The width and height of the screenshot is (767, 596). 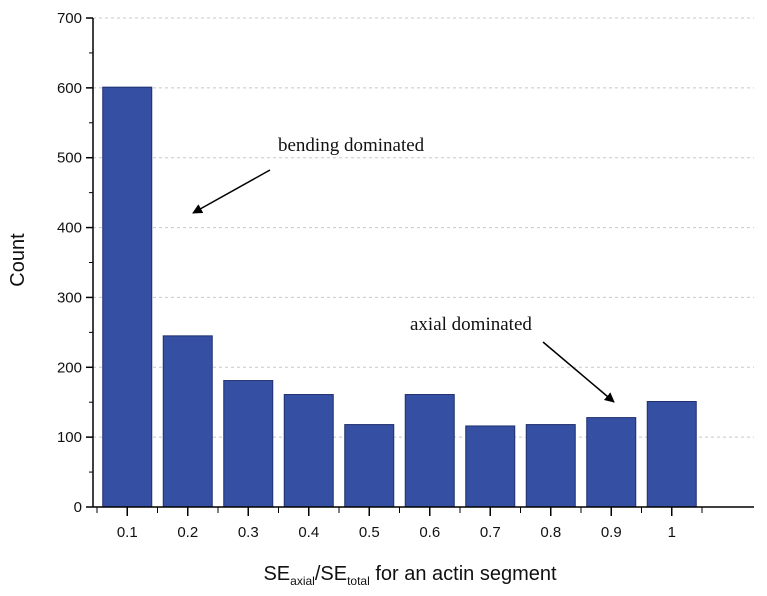 What do you see at coordinates (231, 191) in the screenshot?
I see `annotation-arrow-bending` at bounding box center [231, 191].